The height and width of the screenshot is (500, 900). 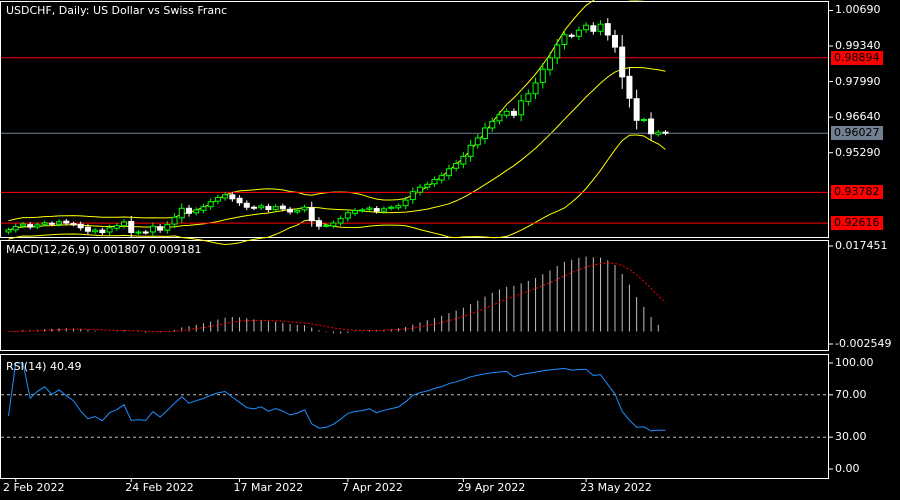 What do you see at coordinates (857, 133) in the screenshot?
I see `bid-price-tag: 0.96027` at bounding box center [857, 133].